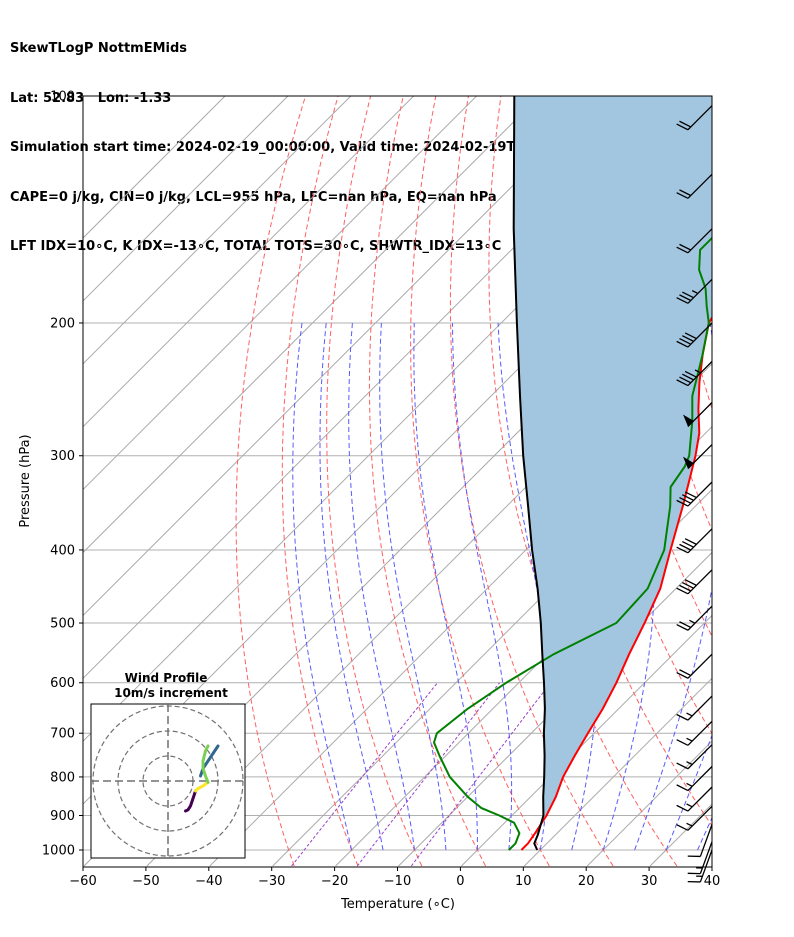 This screenshot has width=794, height=937. Describe the element at coordinates (586, 881) in the screenshot. I see `x-tick-label: 20` at that location.